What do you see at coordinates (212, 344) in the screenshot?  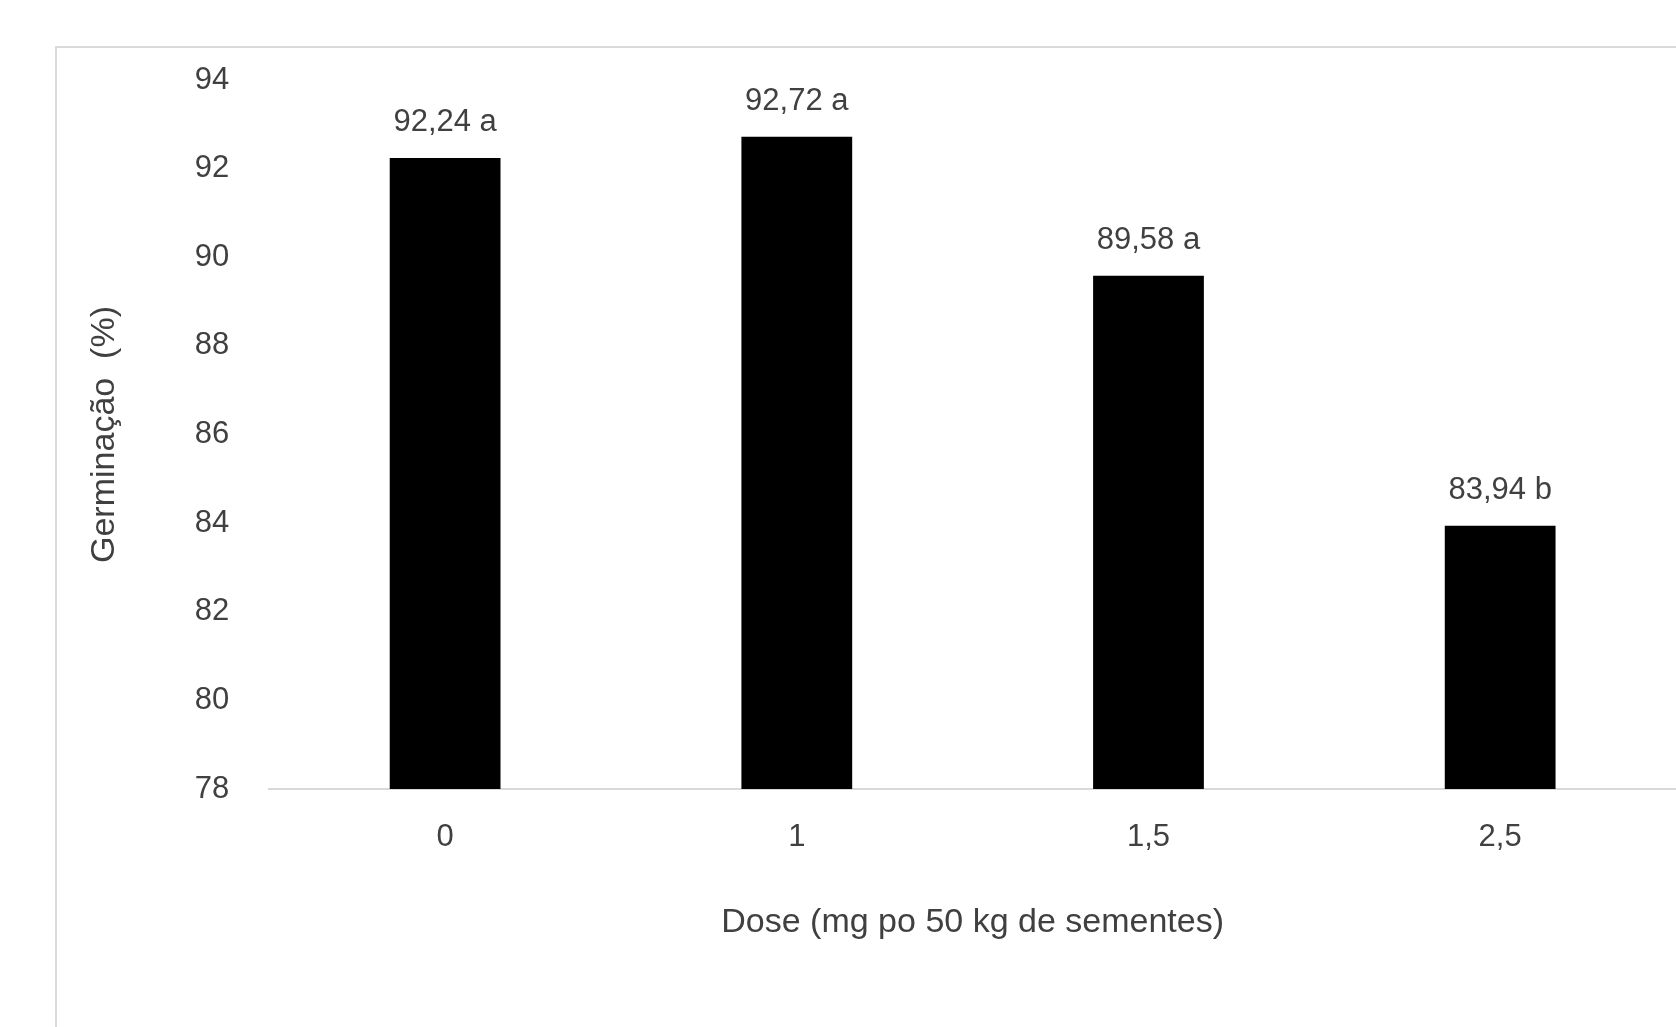 I see `y-tick-label: 88` at bounding box center [212, 344].